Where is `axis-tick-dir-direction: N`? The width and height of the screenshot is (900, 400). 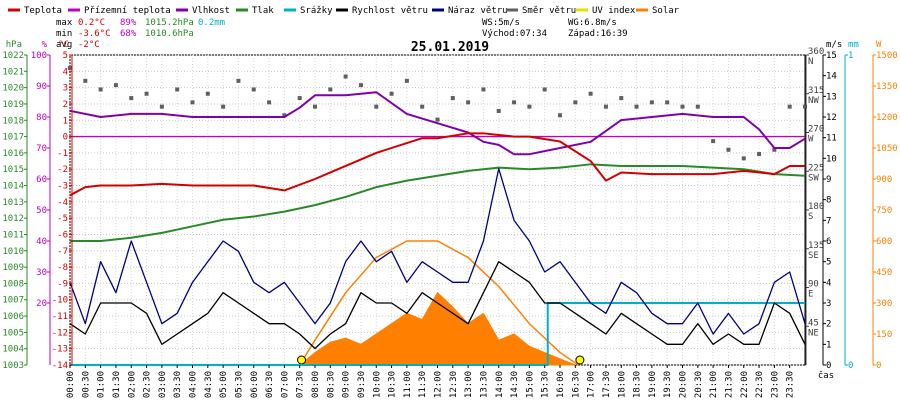 axis-tick-dir-direction: N is located at coordinates (810, 62).